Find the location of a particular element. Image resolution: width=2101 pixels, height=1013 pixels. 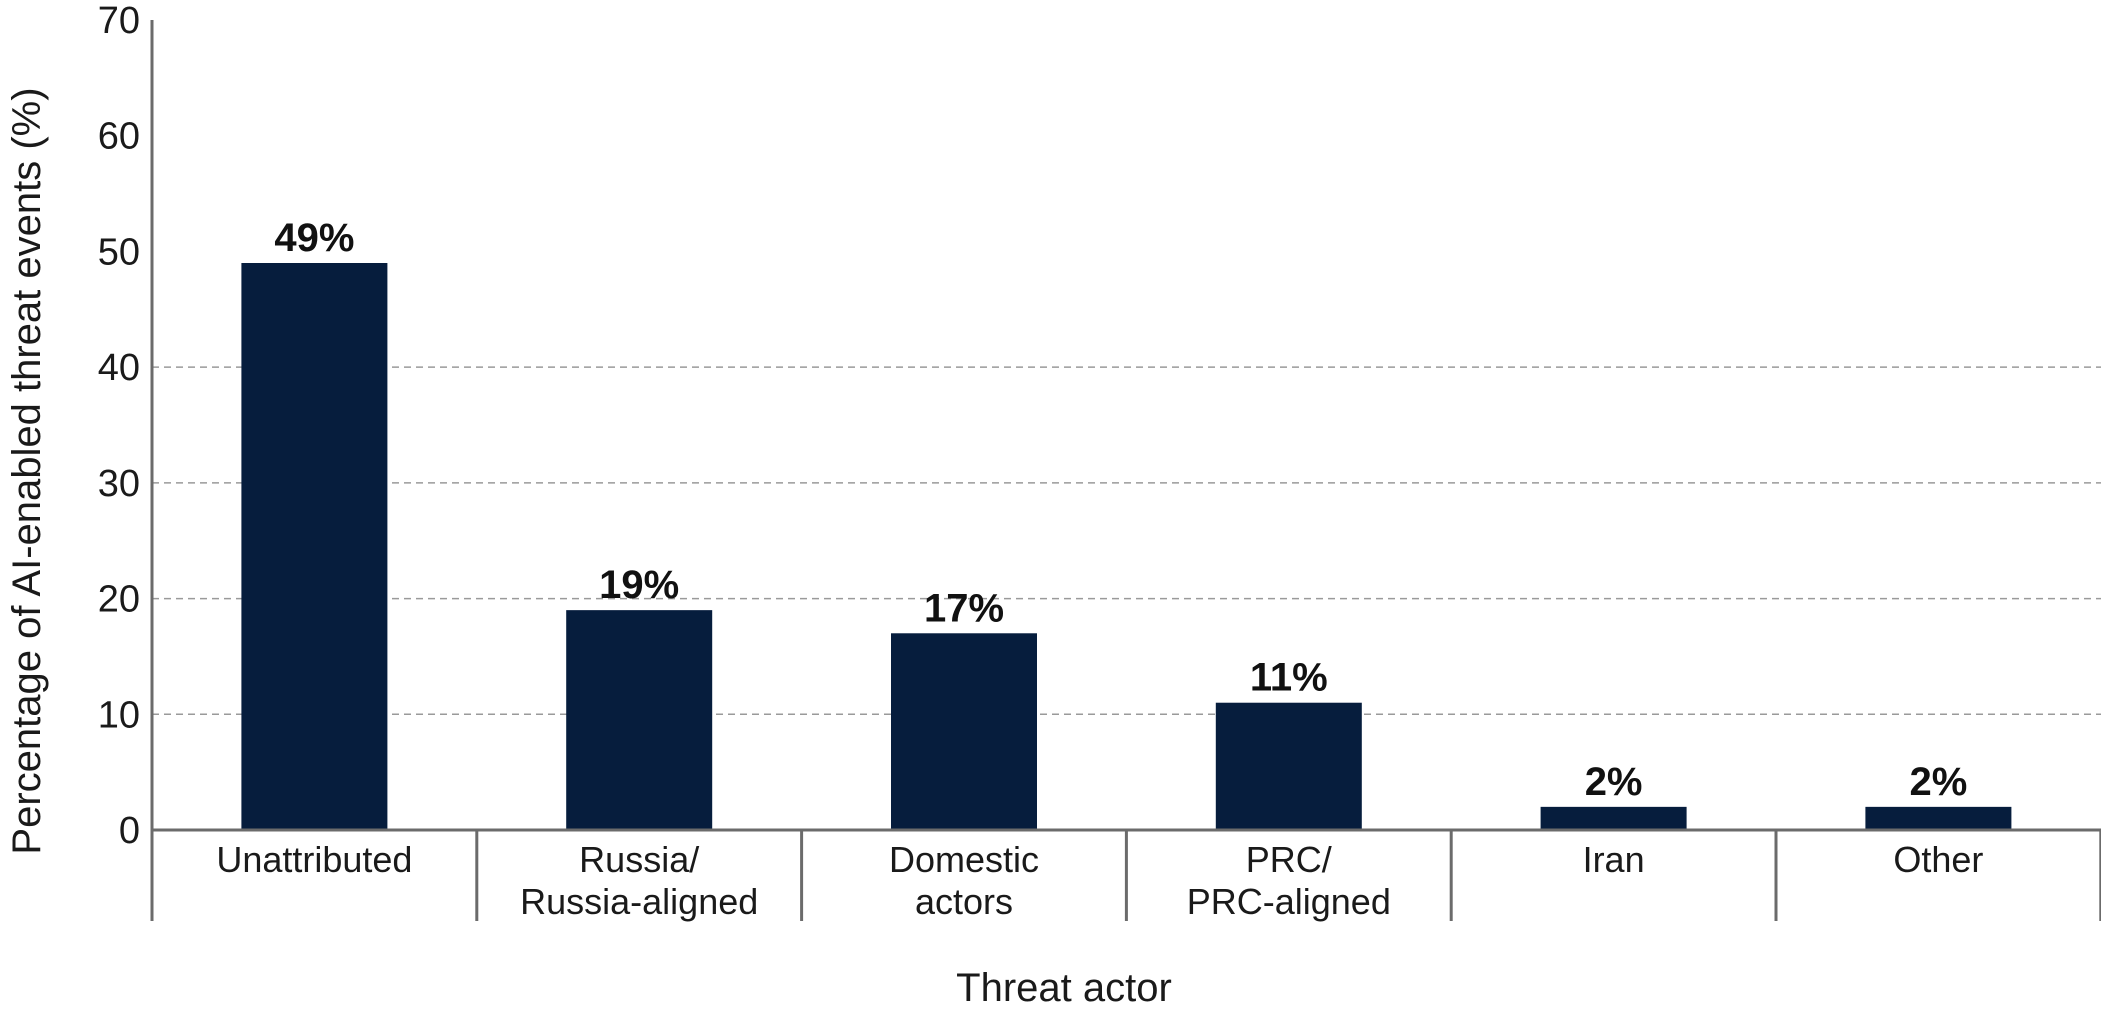

data-label: 11% is located at coordinates (1289, 678).